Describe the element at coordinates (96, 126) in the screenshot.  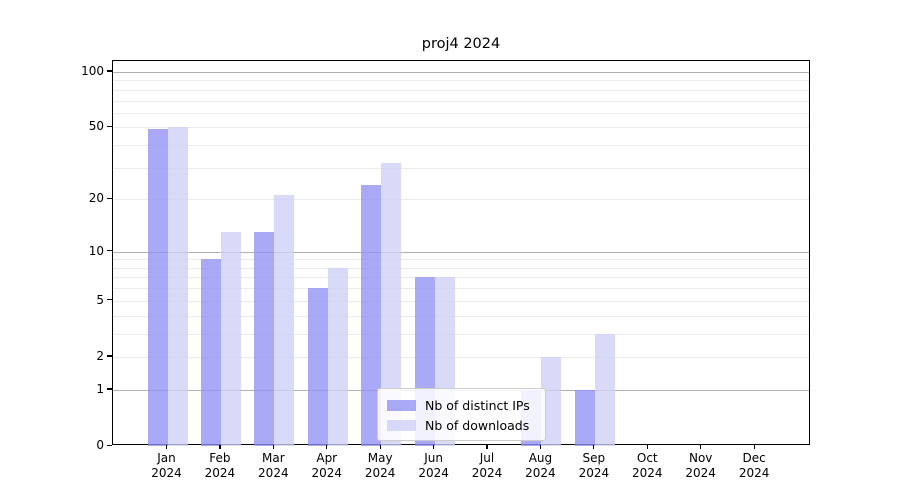
I see `y-tick-label: 50` at that location.